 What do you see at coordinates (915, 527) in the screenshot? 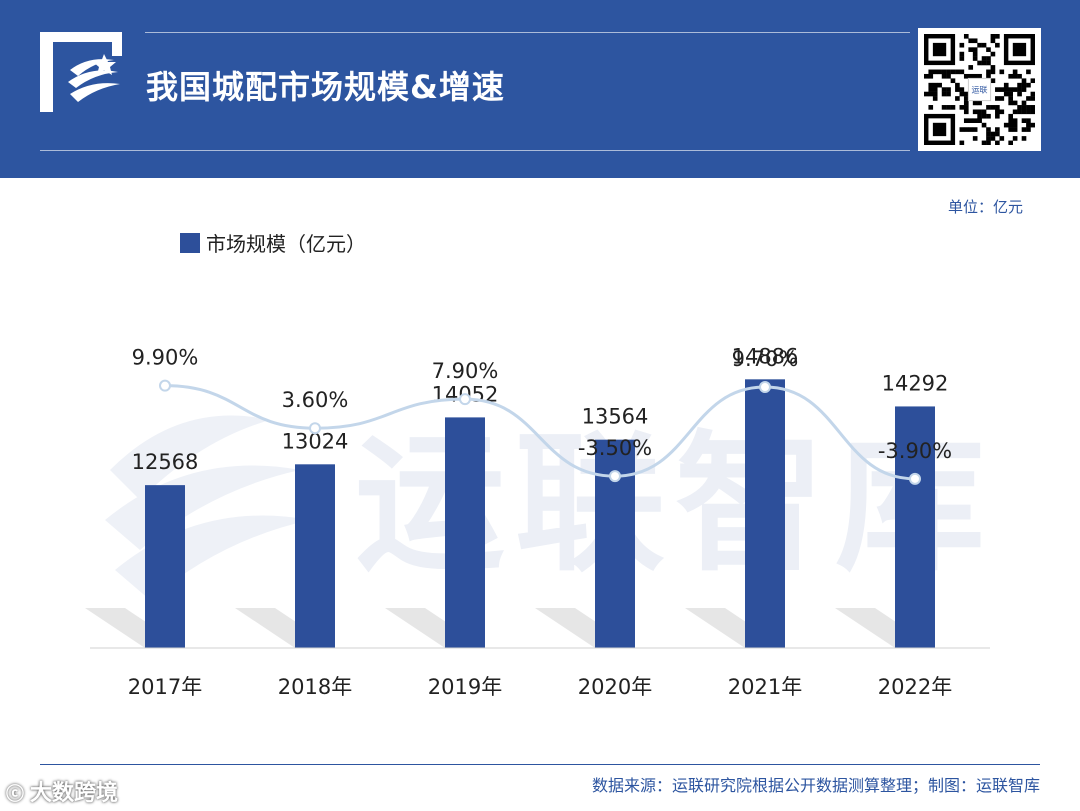
I see `bar-2022年` at bounding box center [915, 527].